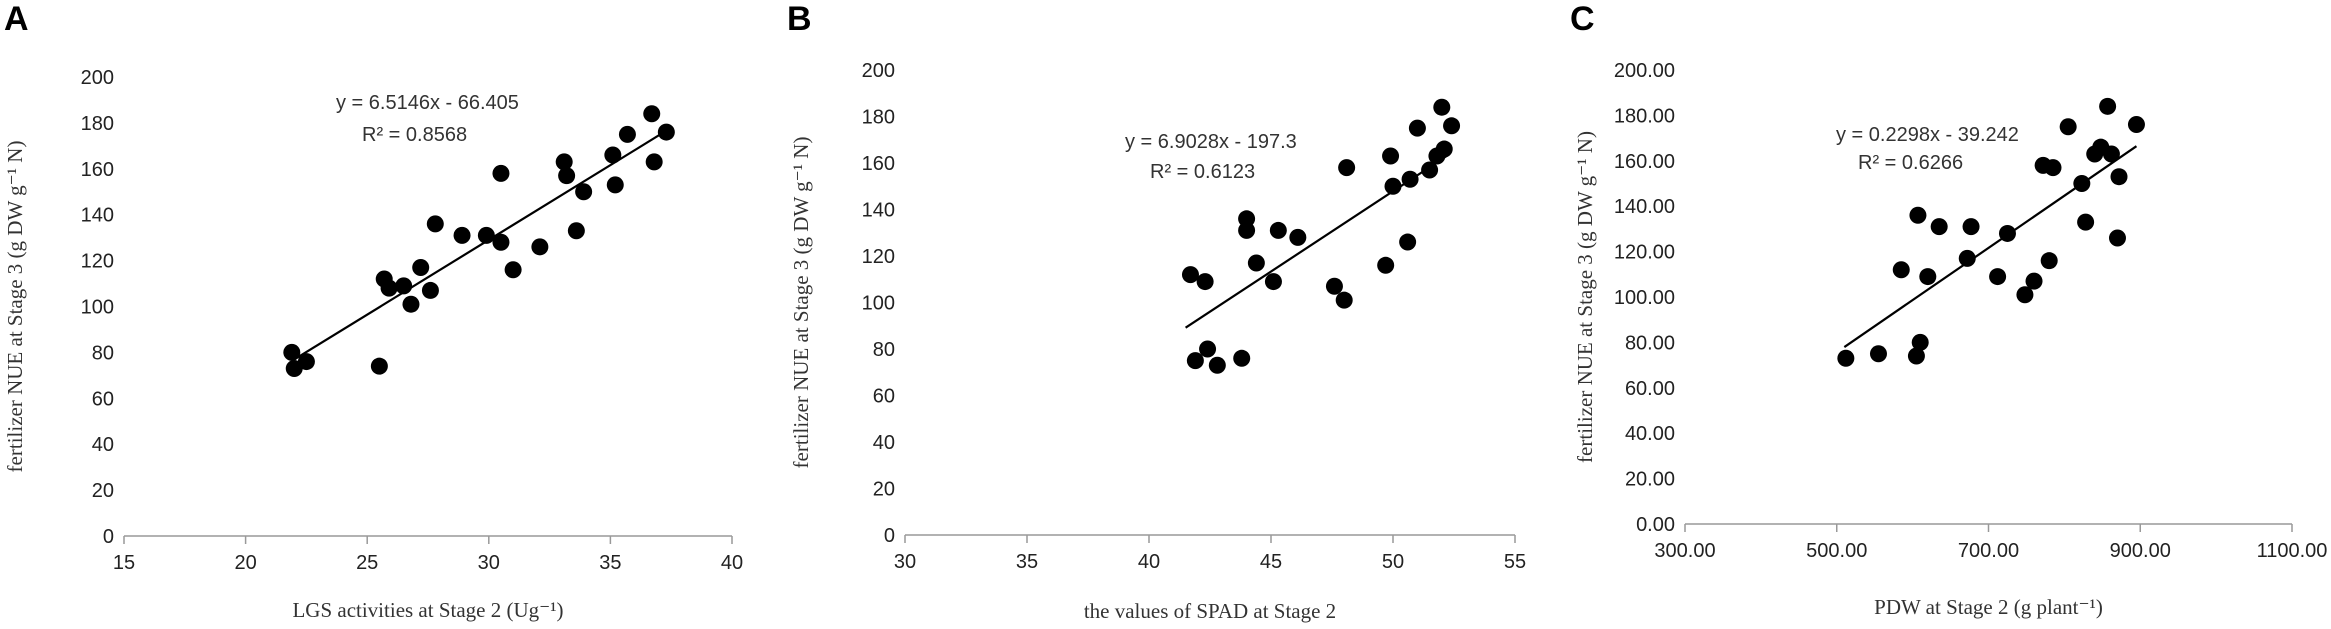 The width and height of the screenshot is (2331, 629). I want to click on panel-letter-a: A, so click(16, 19).